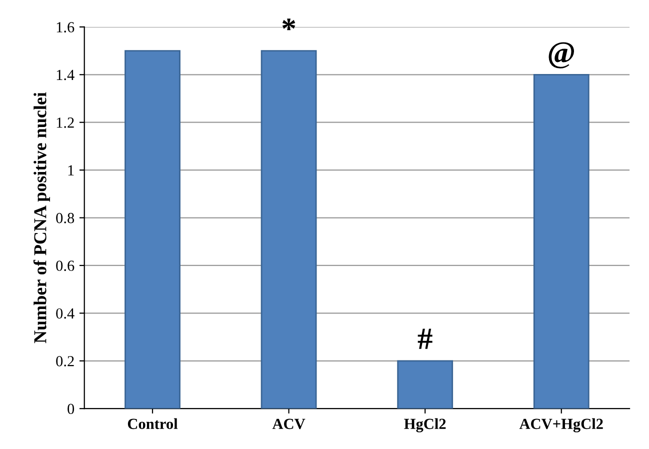  Describe the element at coordinates (71, 170) in the screenshot. I see `y-tick-label: 1` at that location.